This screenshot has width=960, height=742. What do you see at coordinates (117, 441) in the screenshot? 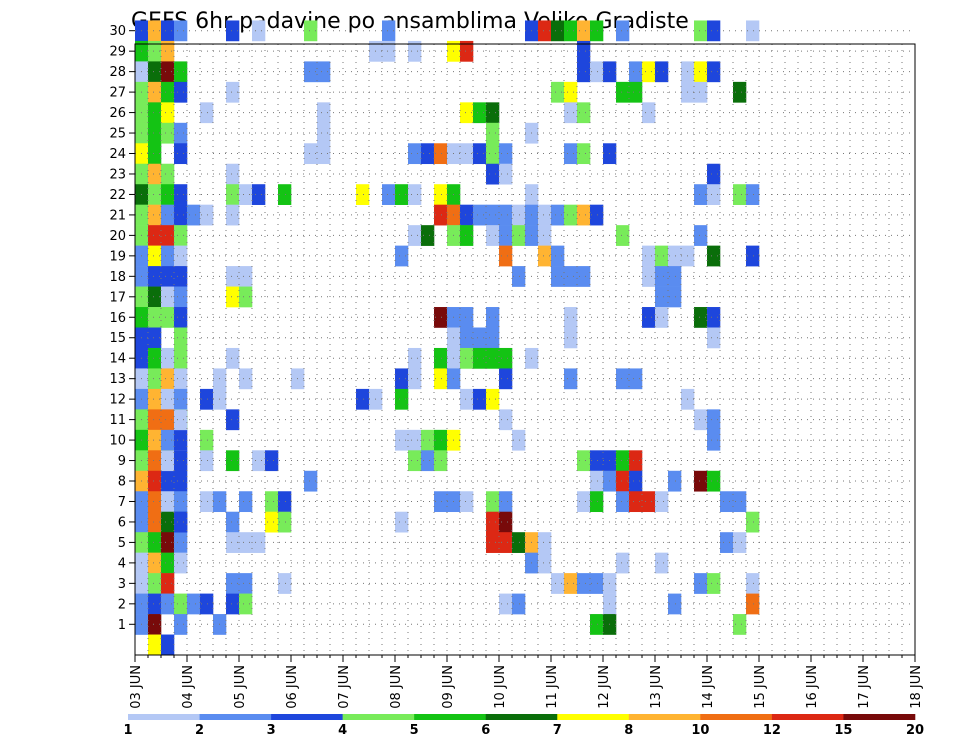
I see `y-tick-label: 10` at bounding box center [117, 441].